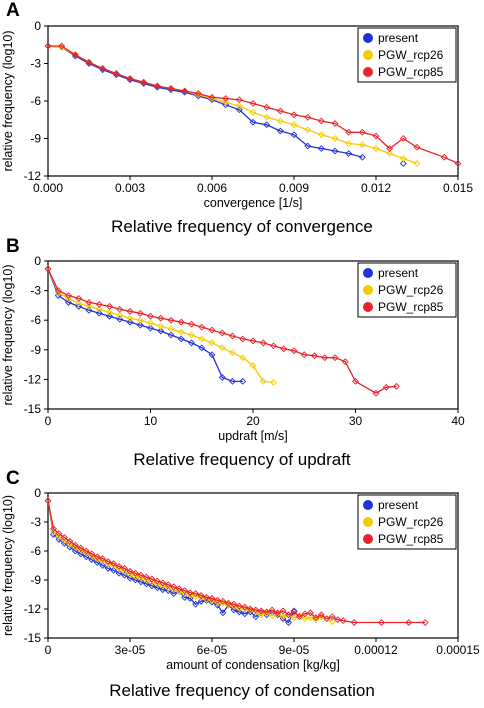  I want to click on legend-marker-pgw-rcp85, so click(368, 307).